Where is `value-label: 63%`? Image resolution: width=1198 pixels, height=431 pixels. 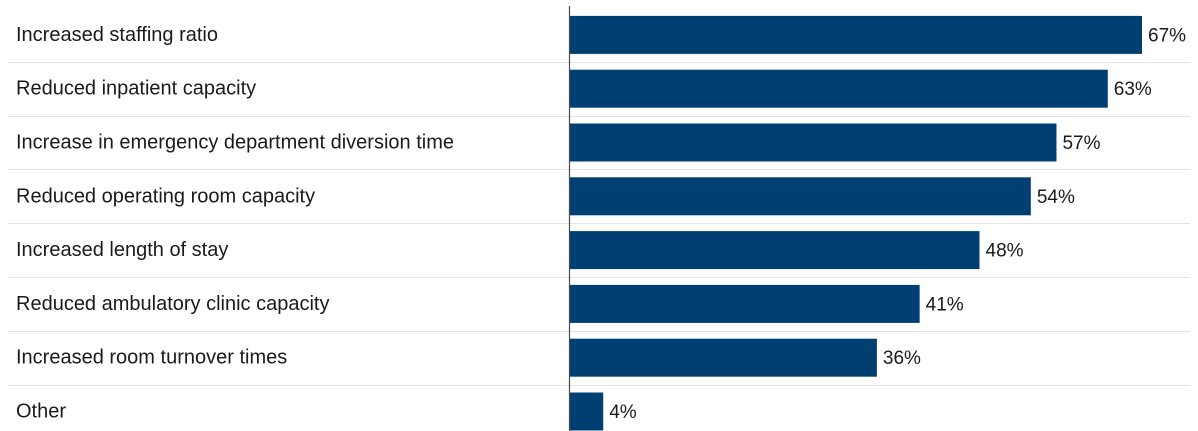
value-label: 63% is located at coordinates (1133, 89).